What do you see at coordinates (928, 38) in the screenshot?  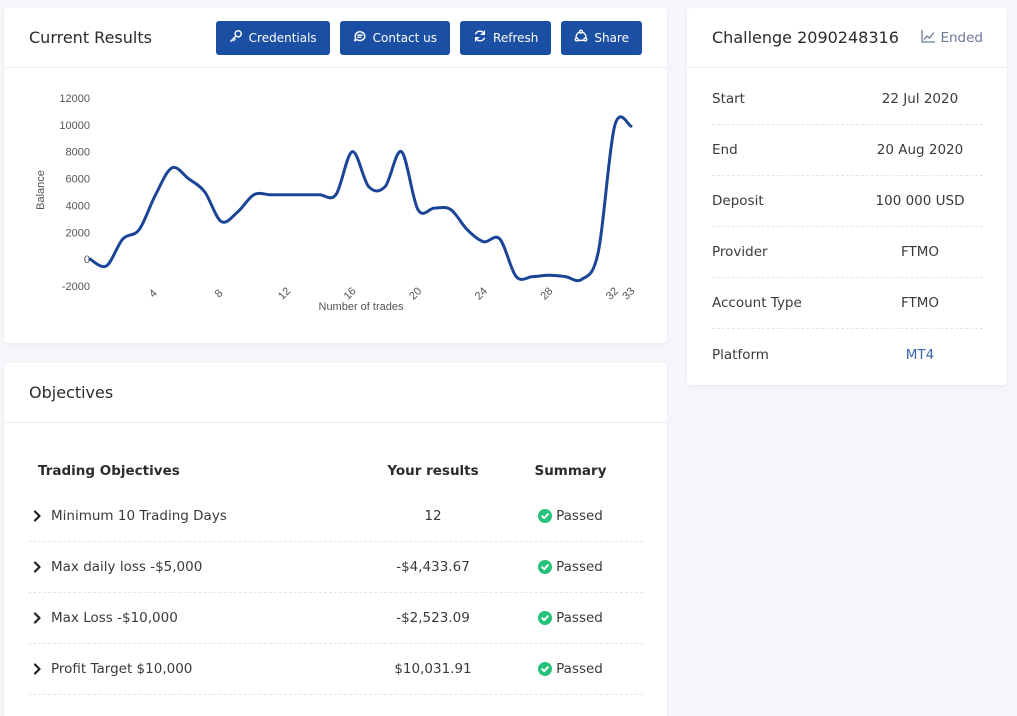 I see `line-chart-icon` at bounding box center [928, 38].